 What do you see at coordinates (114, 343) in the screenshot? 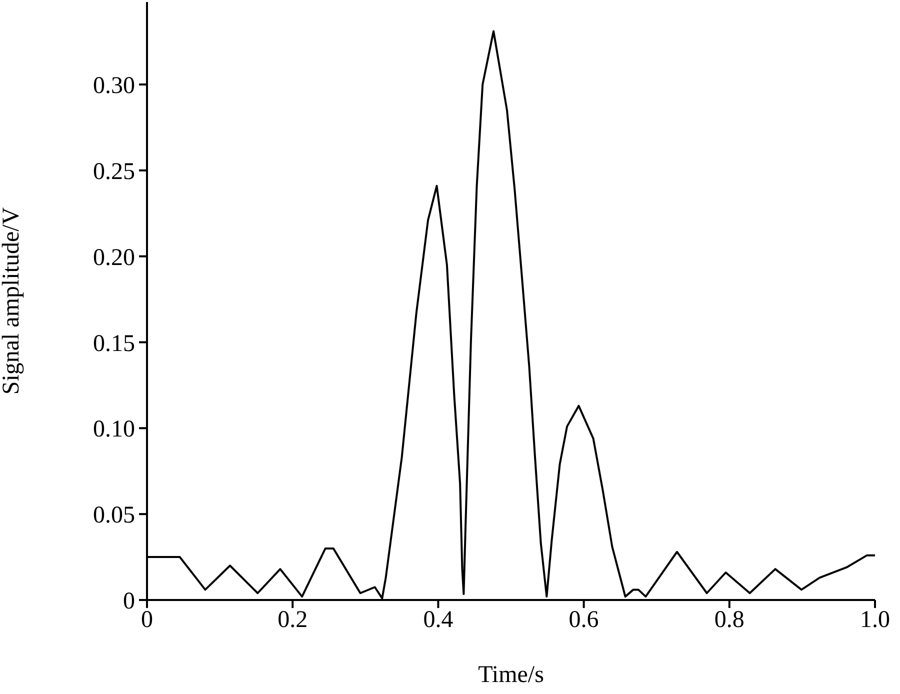
I see `y-tick-label: 0.15` at bounding box center [114, 343].